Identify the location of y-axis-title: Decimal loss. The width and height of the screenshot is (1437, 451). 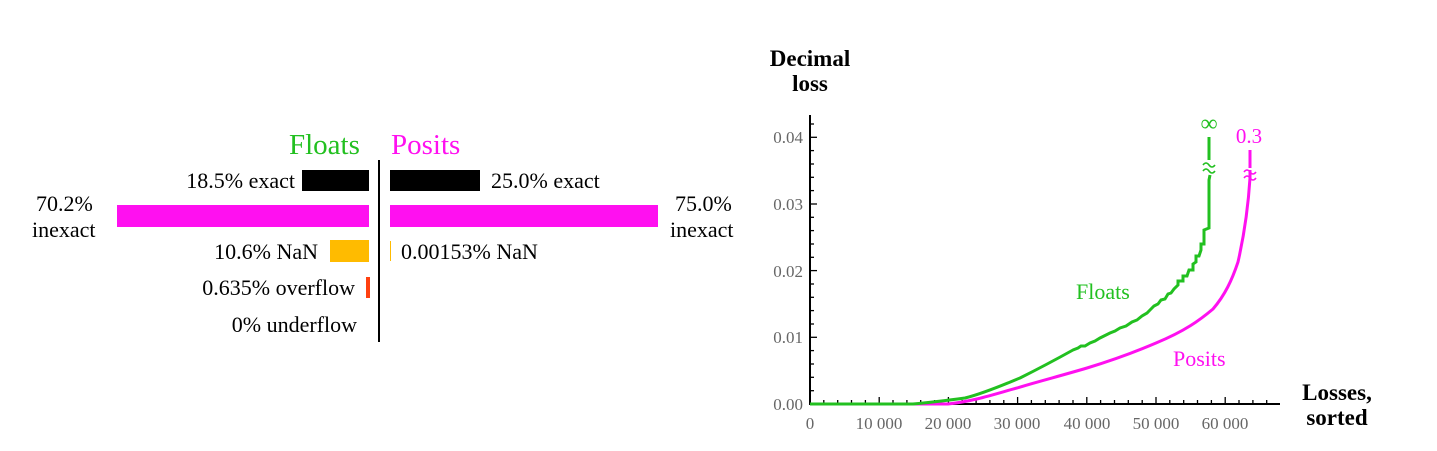
(810, 71).